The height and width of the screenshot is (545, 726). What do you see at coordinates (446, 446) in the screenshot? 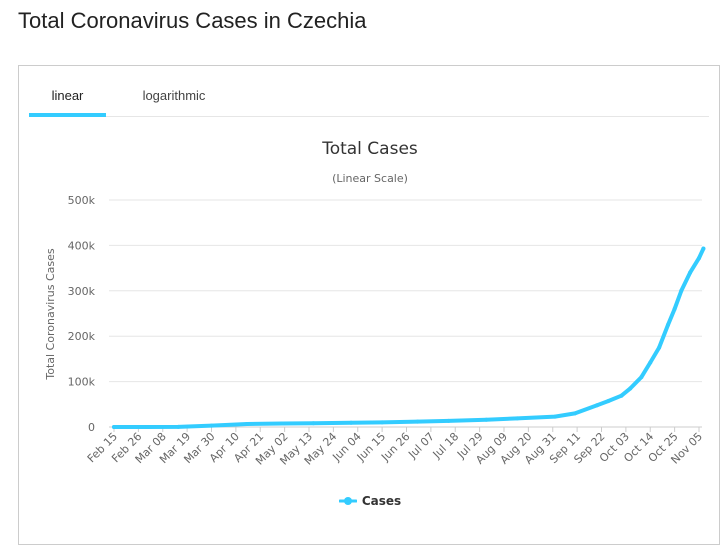
I see `x-tick-label: Jul 18` at bounding box center [446, 446].